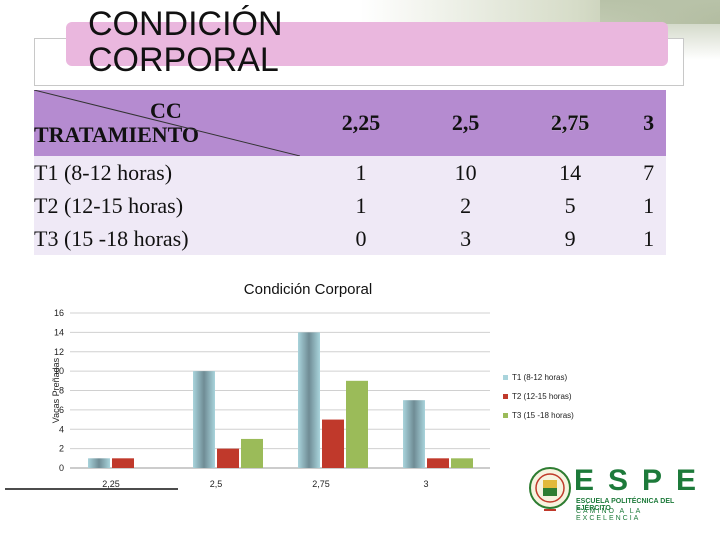 The width and height of the screenshot is (720, 540). I want to click on university-seal-icon, so click(550, 489).